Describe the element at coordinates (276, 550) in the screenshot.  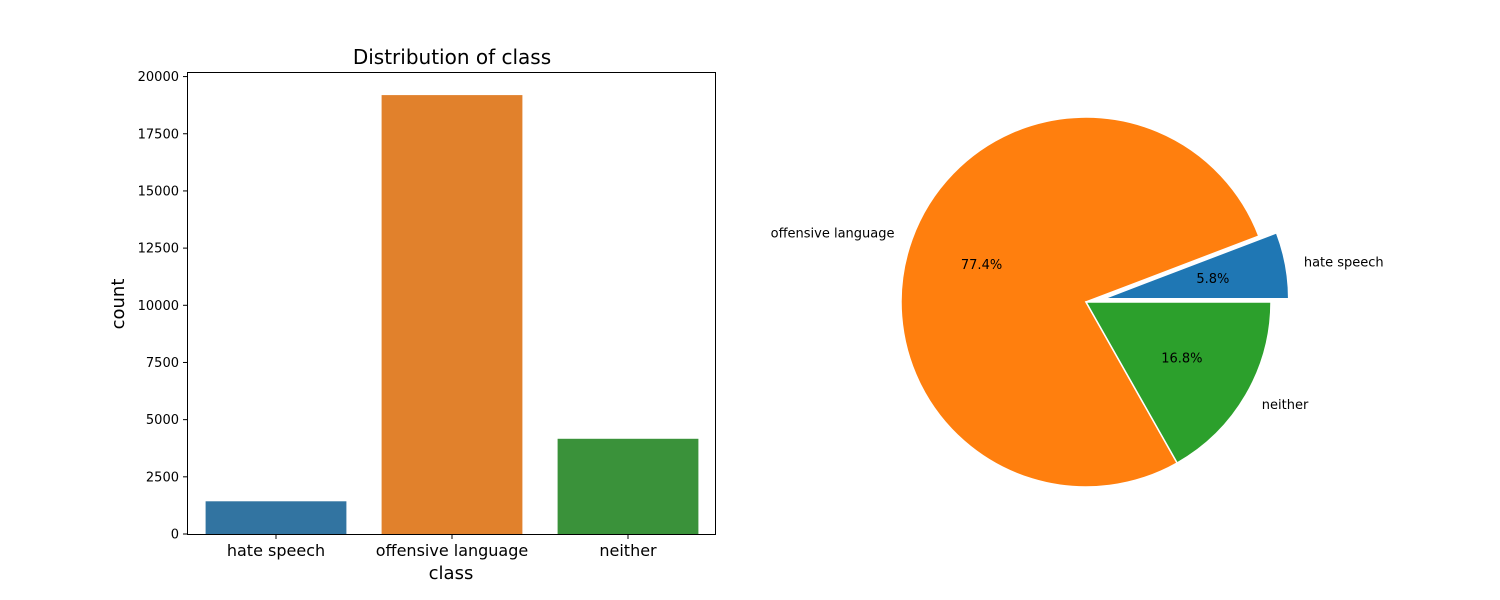
I see `x-tick-label: hate speech` at that location.